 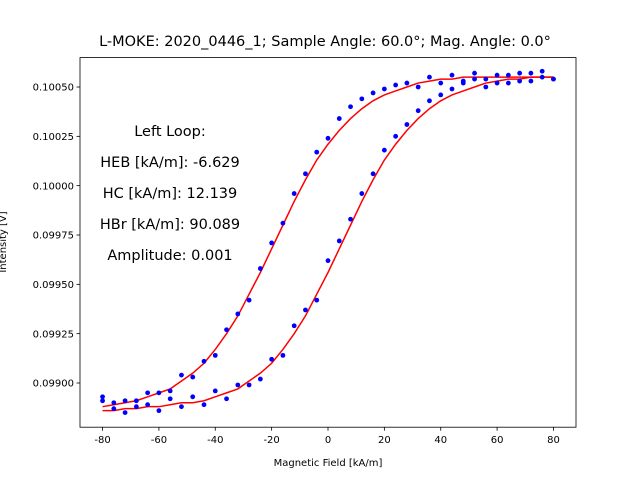 What do you see at coordinates (170, 132) in the screenshot?
I see `annotation: Left Loop:` at bounding box center [170, 132].